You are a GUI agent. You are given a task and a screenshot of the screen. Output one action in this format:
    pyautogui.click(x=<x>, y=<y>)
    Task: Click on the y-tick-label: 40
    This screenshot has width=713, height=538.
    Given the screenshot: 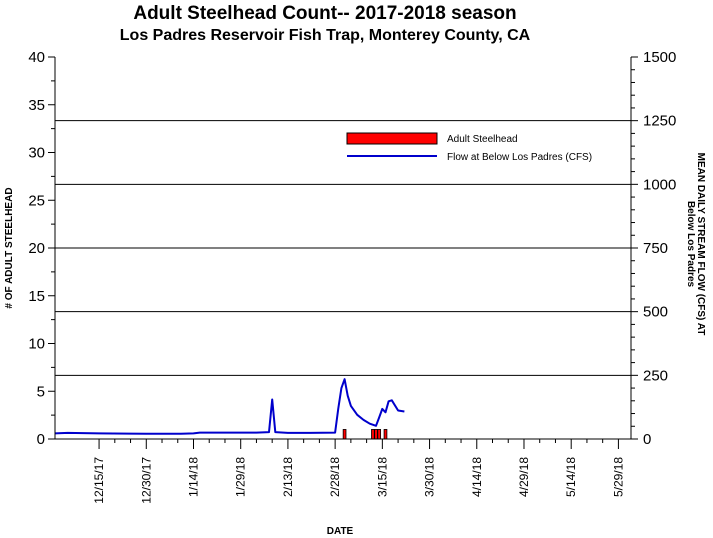 What is the action you would take?
    pyautogui.click(x=36, y=57)
    